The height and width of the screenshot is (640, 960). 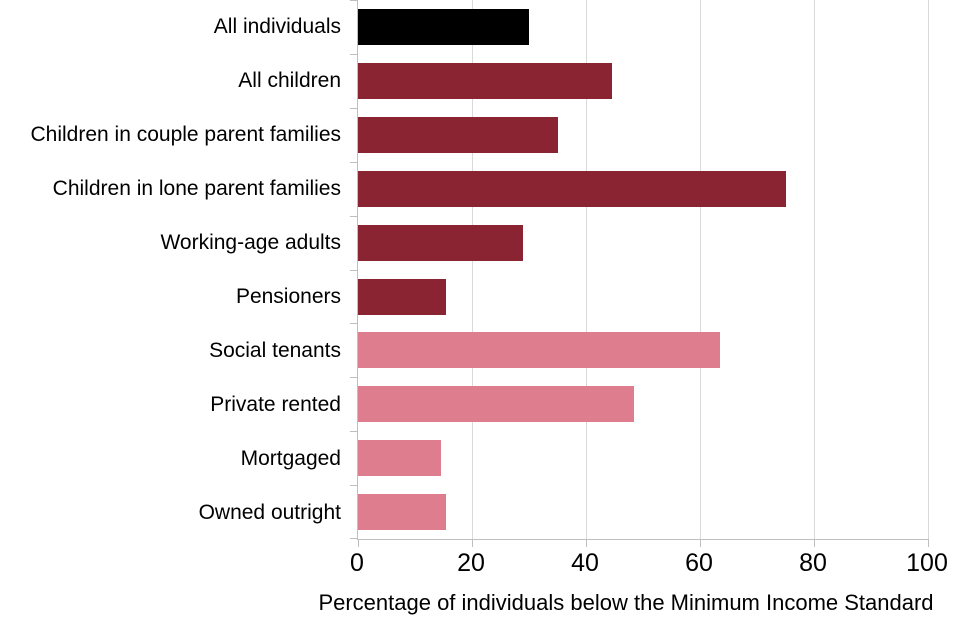 I want to click on category-label: Mortgaged, so click(x=290, y=458).